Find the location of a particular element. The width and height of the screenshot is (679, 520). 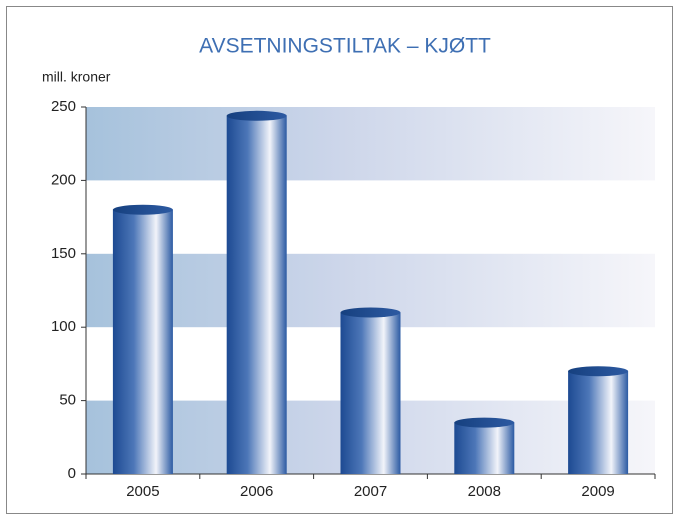

x-tick-label: 2005 is located at coordinates (142, 491).